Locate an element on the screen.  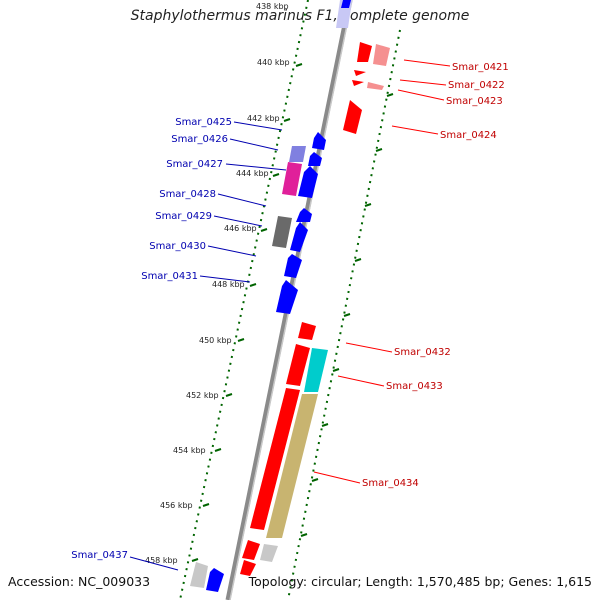
scale-label: 448 kbp is located at coordinates (228, 284).